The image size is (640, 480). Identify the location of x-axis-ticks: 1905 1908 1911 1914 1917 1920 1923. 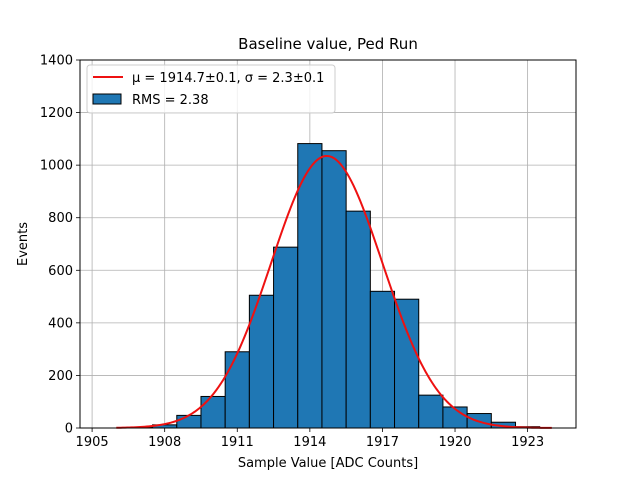
(310, 439).